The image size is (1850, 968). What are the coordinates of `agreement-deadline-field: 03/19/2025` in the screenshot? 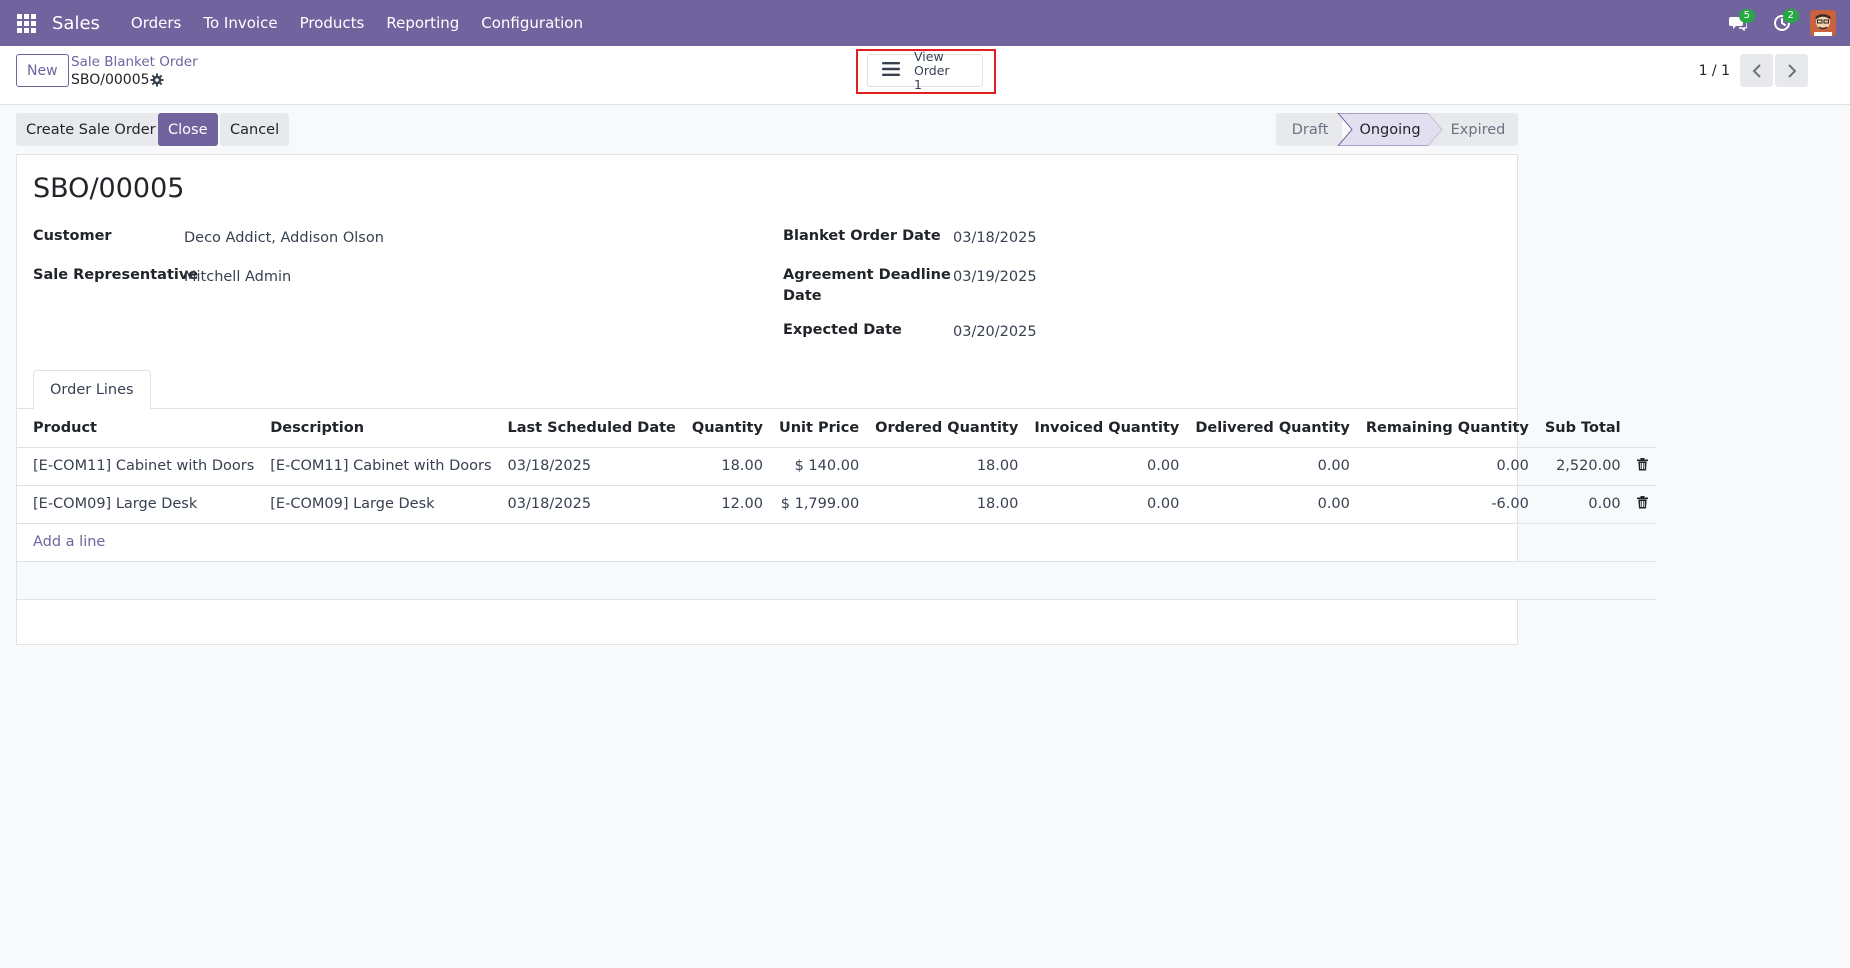 It's located at (995, 277).